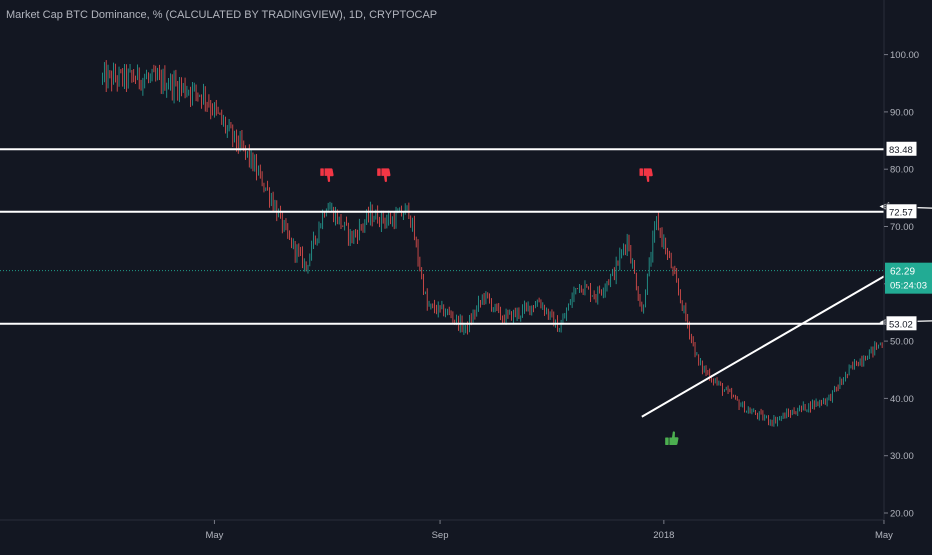  I want to click on level-price-label: 83.48, so click(901, 148).